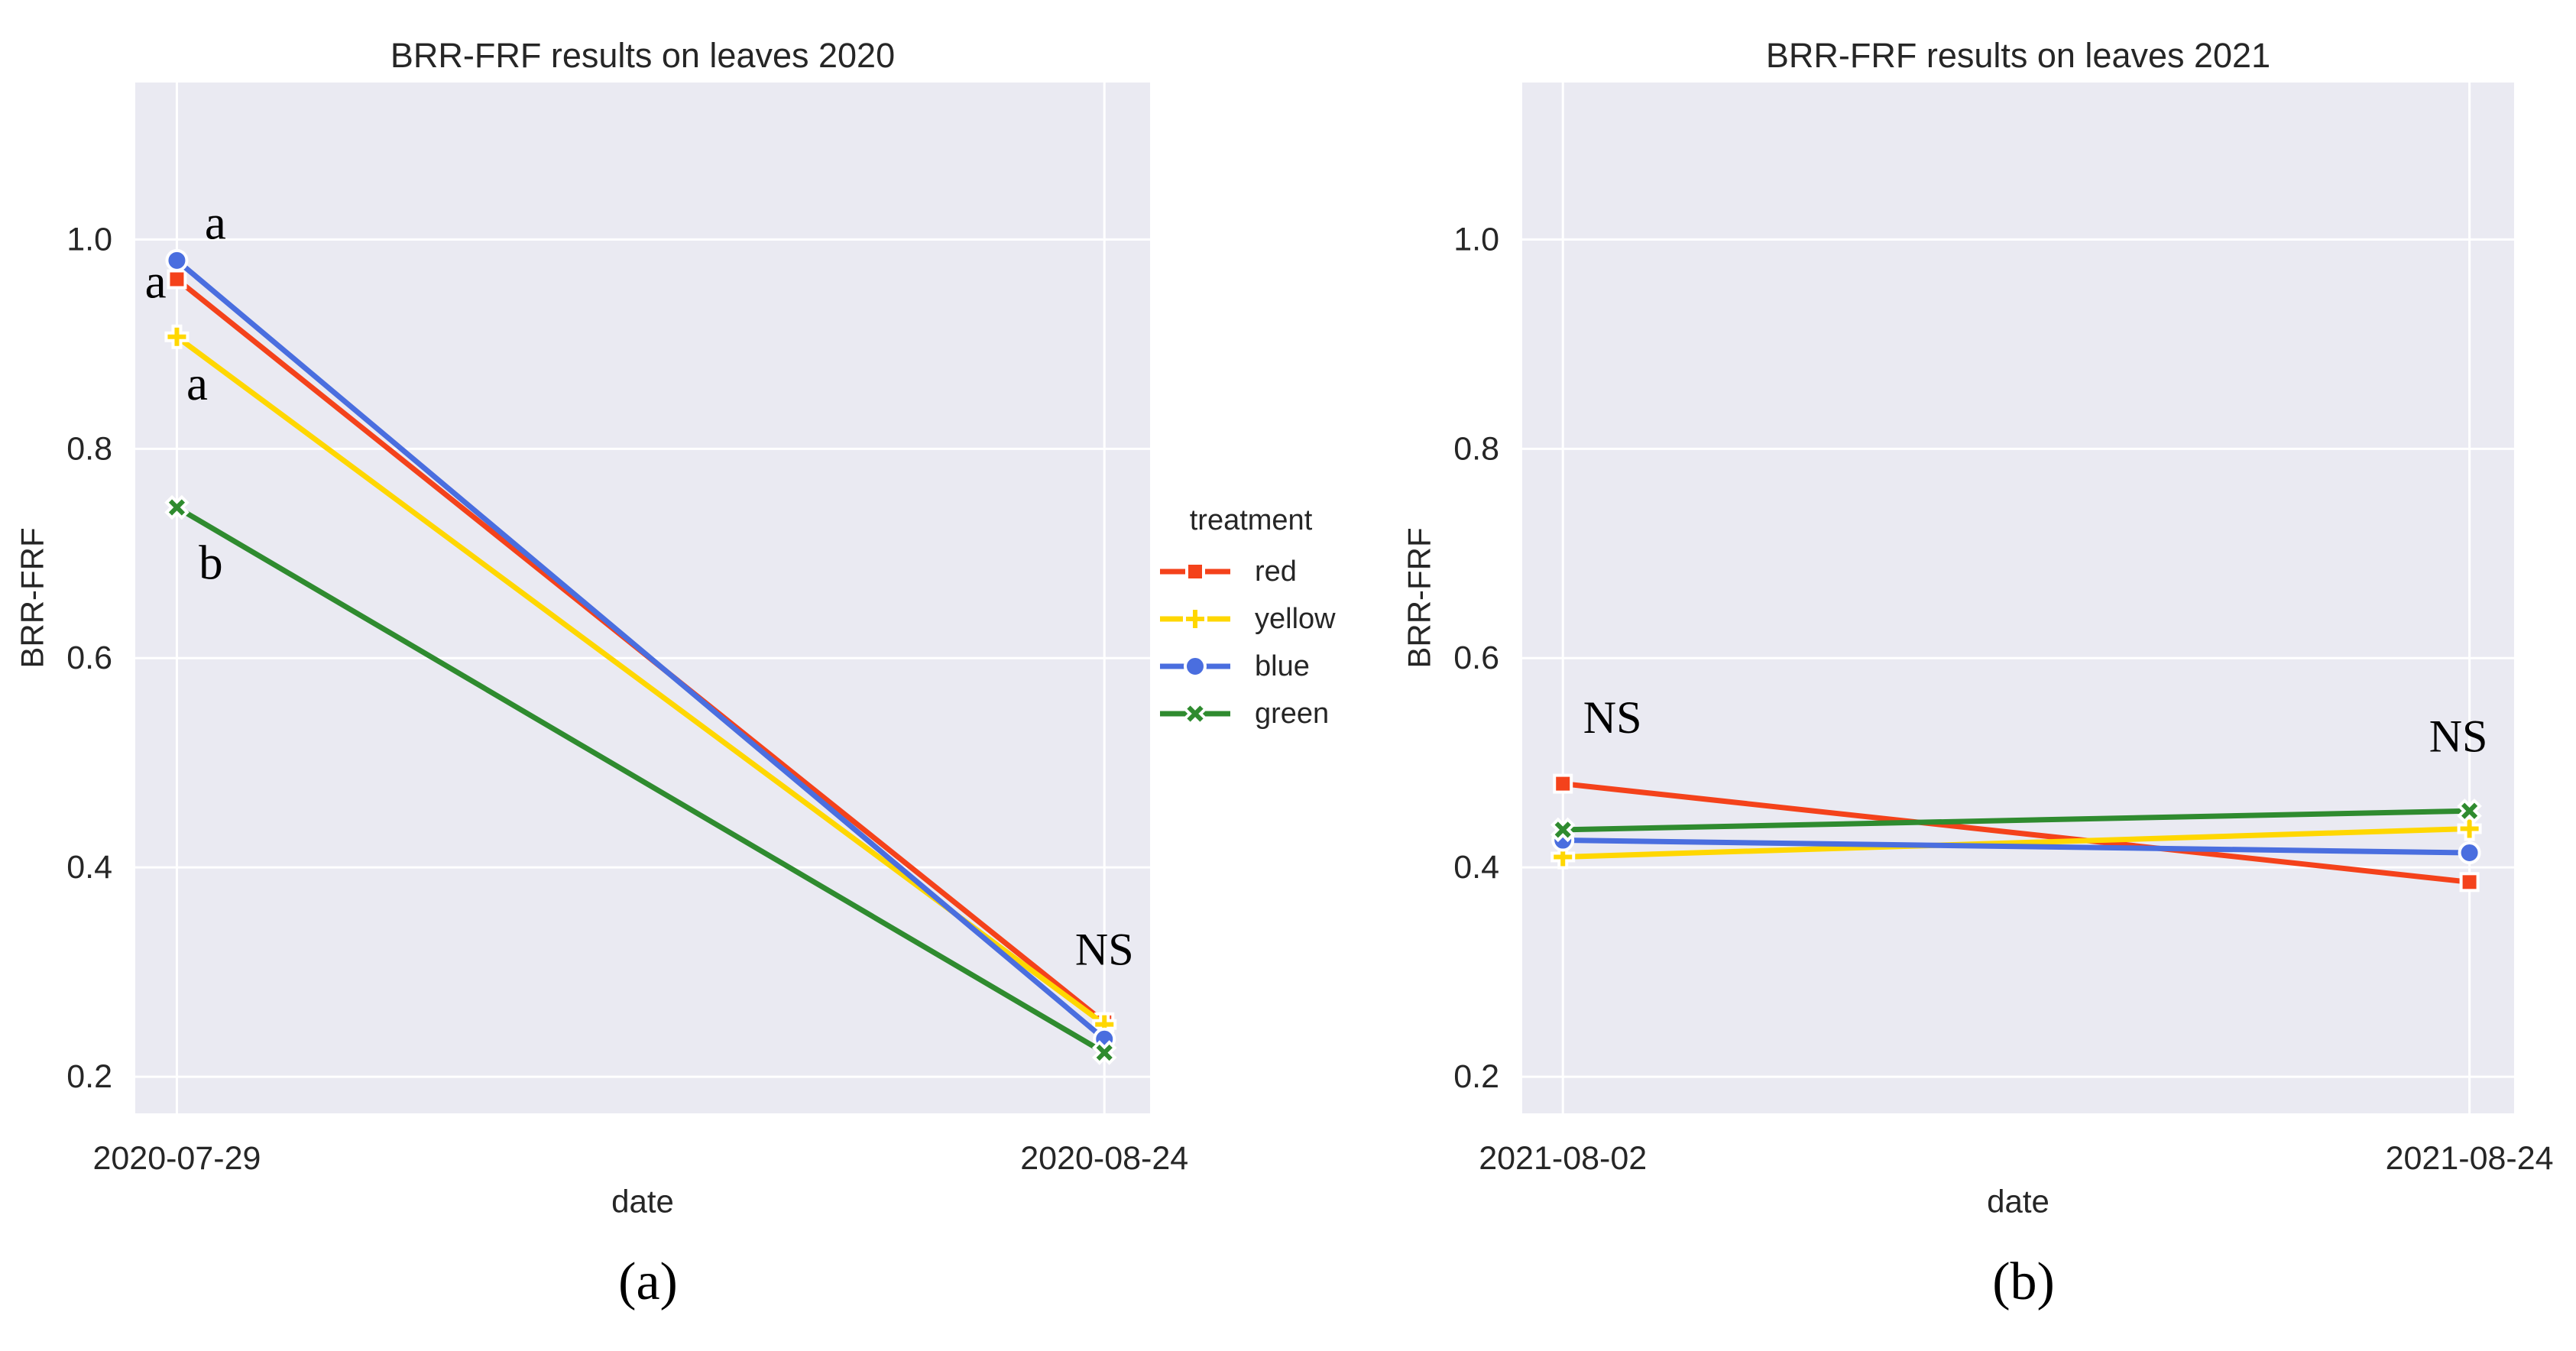 The height and width of the screenshot is (1351, 2576). Describe the element at coordinates (211, 563) in the screenshot. I see `annotation-b: b` at that location.